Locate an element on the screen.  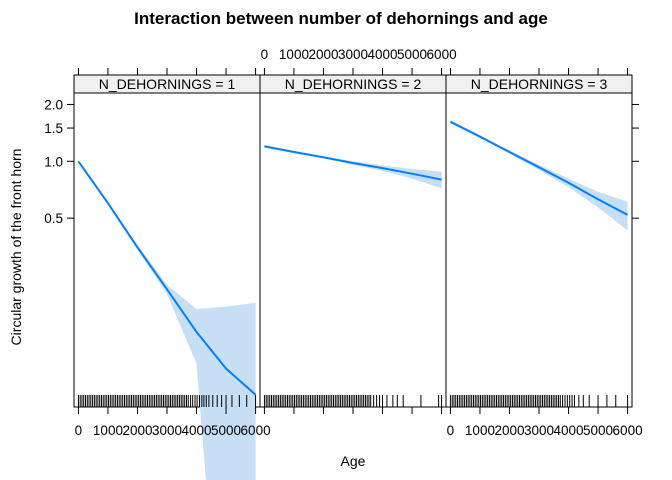
strip-label-3: N_DEHORNINGS = 3 is located at coordinates (539, 84).